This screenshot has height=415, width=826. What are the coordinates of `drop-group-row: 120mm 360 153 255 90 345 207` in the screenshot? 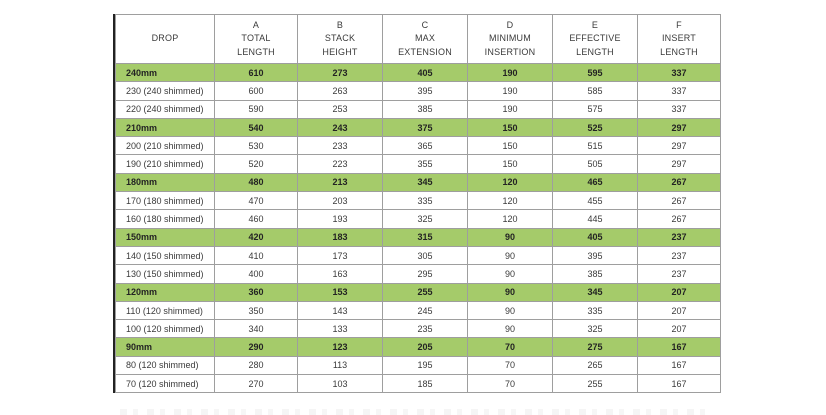 It's located at (418, 292).